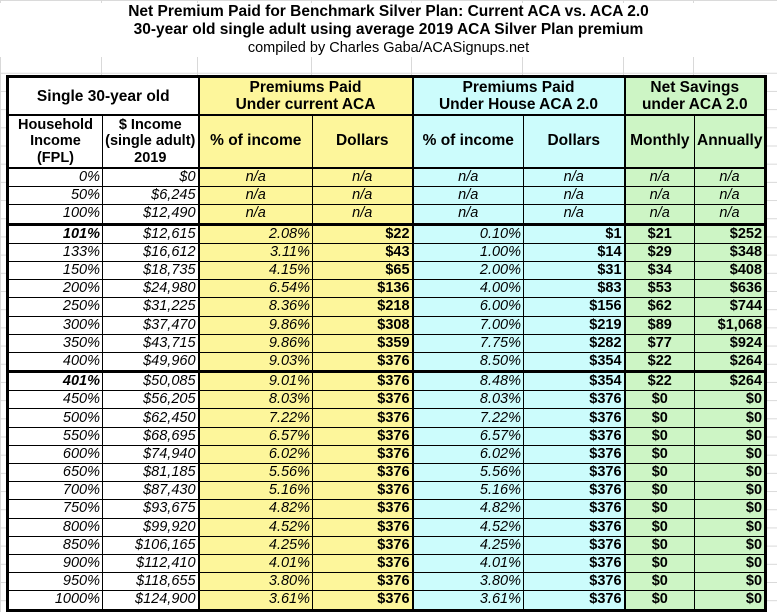  Describe the element at coordinates (659, 289) in the screenshot. I see `cell-monthly-savings: $53` at that location.